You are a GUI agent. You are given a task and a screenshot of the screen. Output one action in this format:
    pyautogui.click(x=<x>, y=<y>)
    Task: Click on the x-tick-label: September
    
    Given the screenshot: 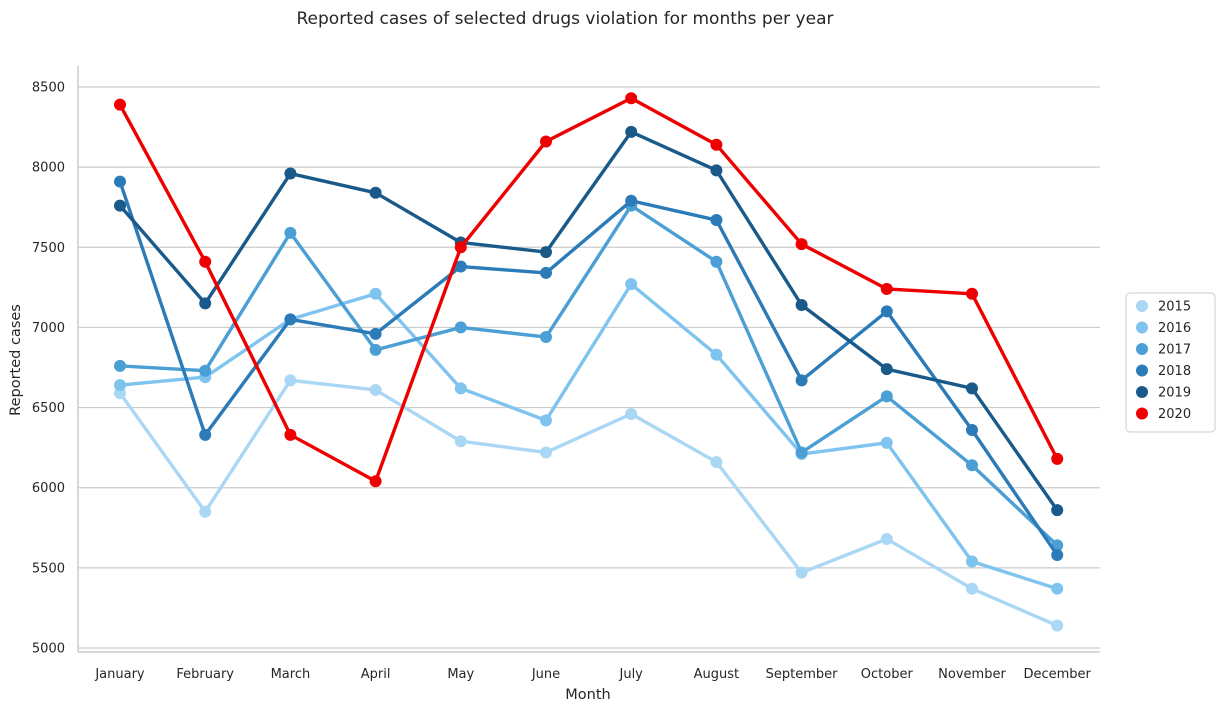 What is the action you would take?
    pyautogui.click(x=802, y=674)
    